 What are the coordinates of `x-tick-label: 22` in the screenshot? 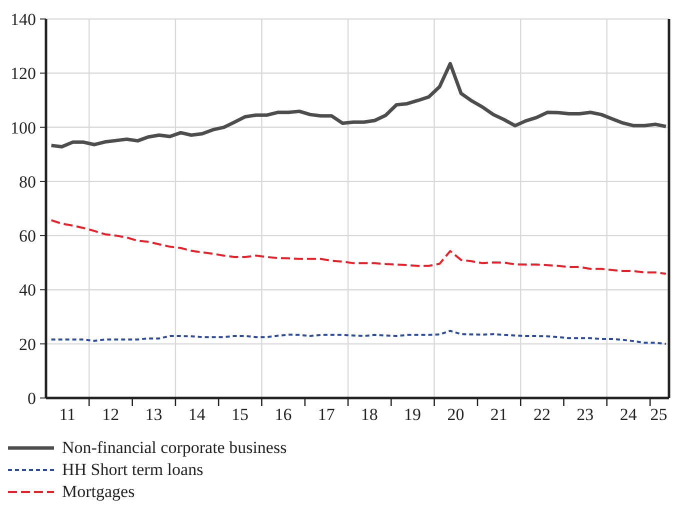 It's located at (542, 414).